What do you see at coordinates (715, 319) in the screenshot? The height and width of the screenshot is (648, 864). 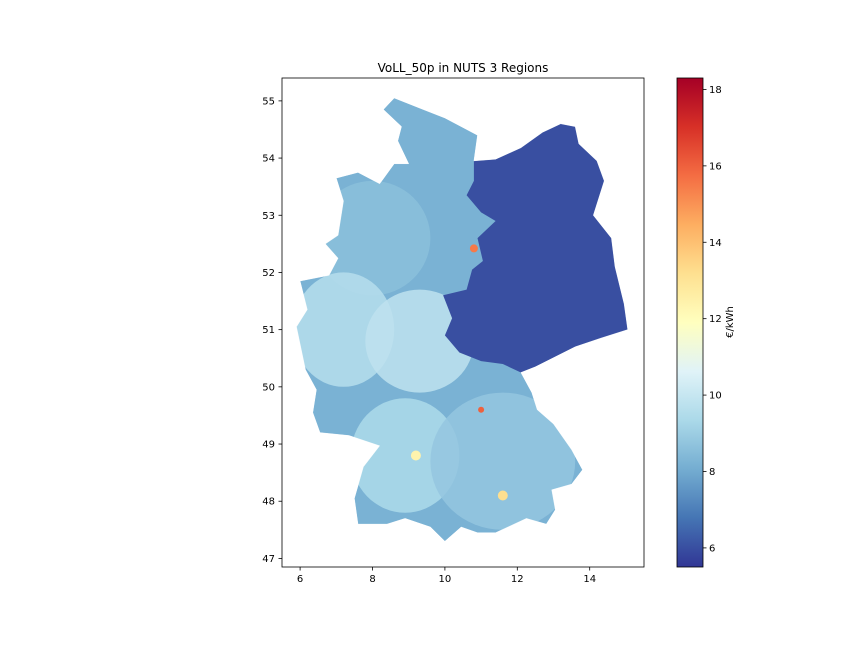 I see `colorbar-tick-label: 12` at bounding box center [715, 319].